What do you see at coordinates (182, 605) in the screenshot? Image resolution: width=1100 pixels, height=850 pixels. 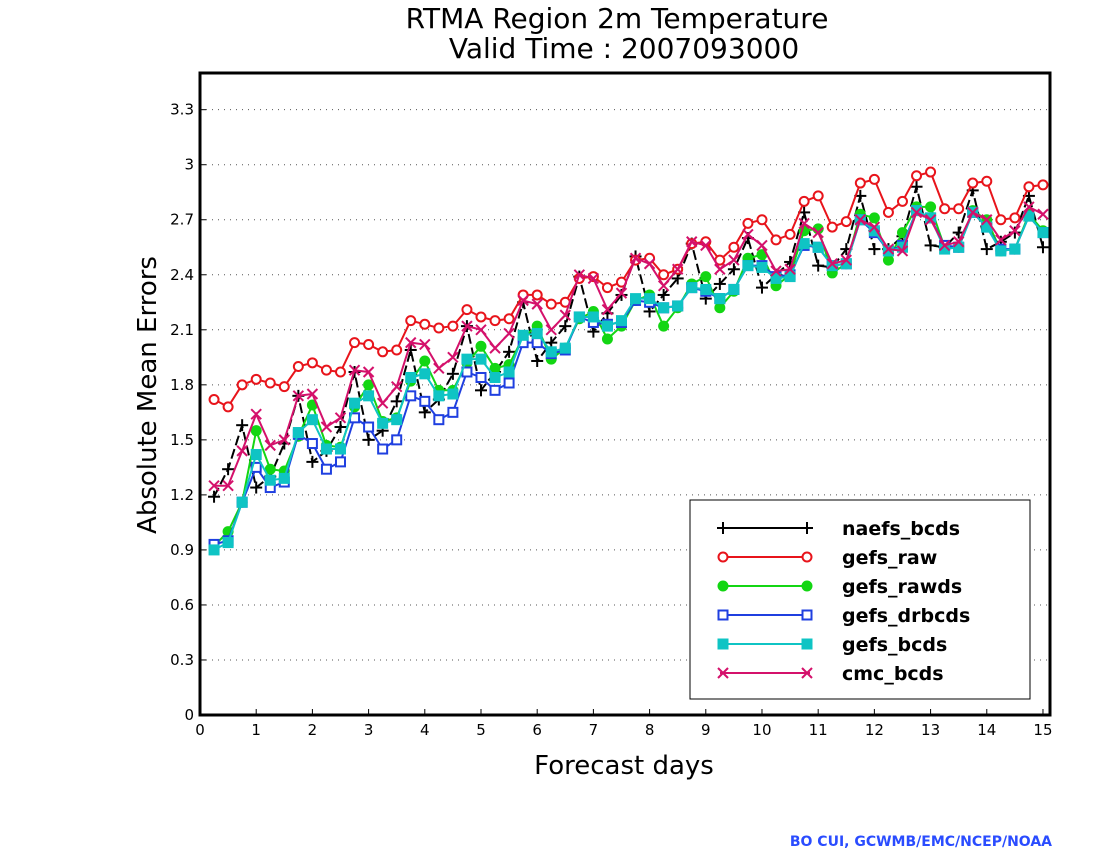 I see `y-tick-label: 0.6` at bounding box center [182, 605].